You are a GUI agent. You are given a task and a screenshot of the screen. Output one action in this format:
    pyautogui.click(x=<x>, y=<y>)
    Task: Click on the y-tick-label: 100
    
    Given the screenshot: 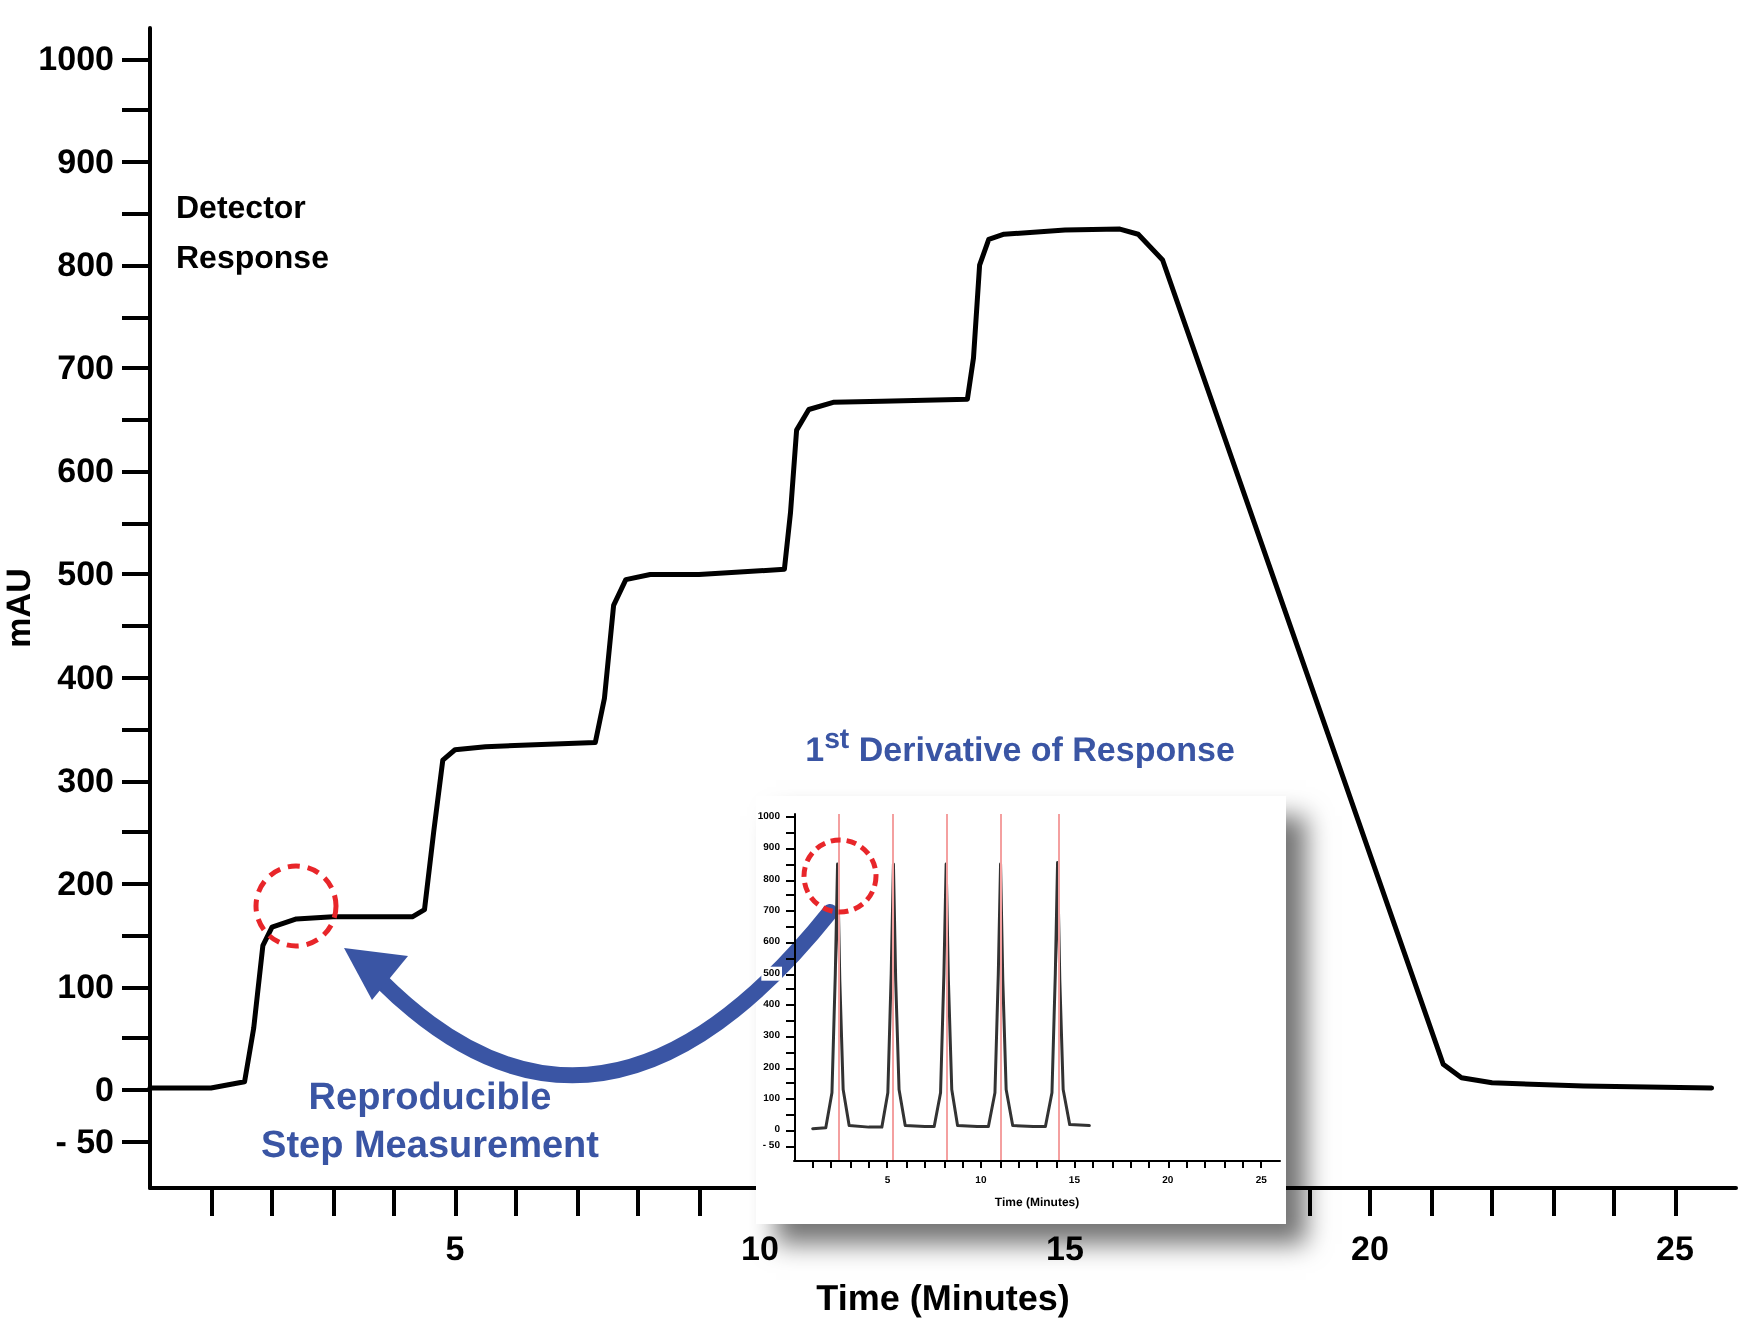 What is the action you would take?
    pyautogui.click(x=85, y=986)
    